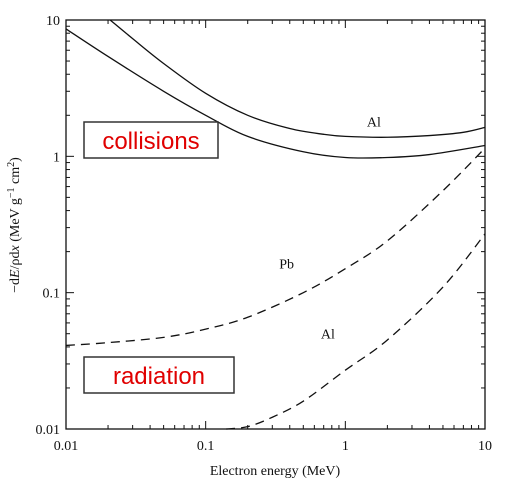 This screenshot has height=491, width=511. Describe the element at coordinates (66, 446) in the screenshot. I see `x-tick-label: 0.01` at that location.